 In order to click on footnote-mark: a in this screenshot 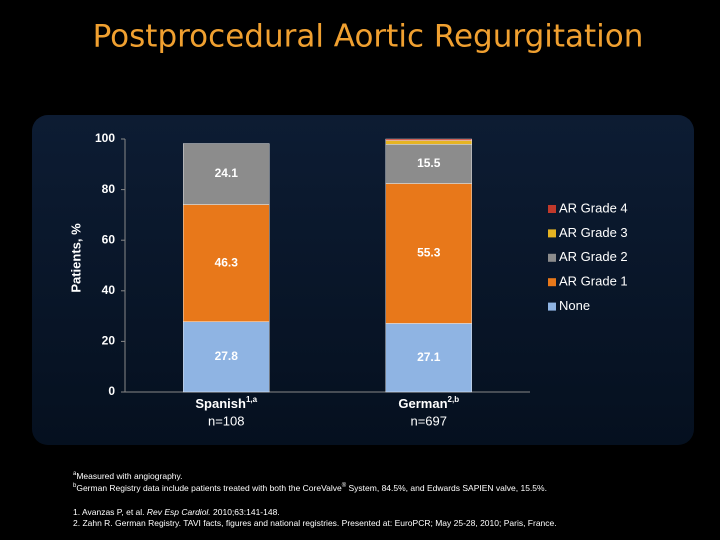, I will do `click(75, 474)`.